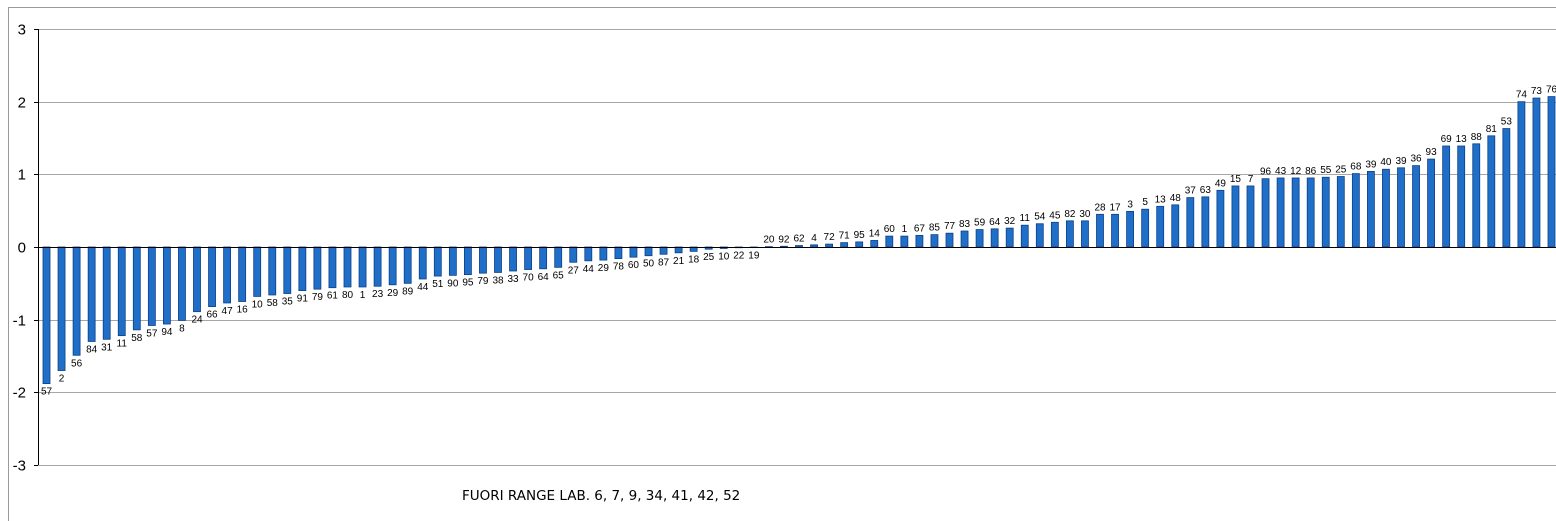 This screenshot has width=1556, height=521. Describe the element at coordinates (182, 328) in the screenshot. I see `bar-label: 8` at that location.